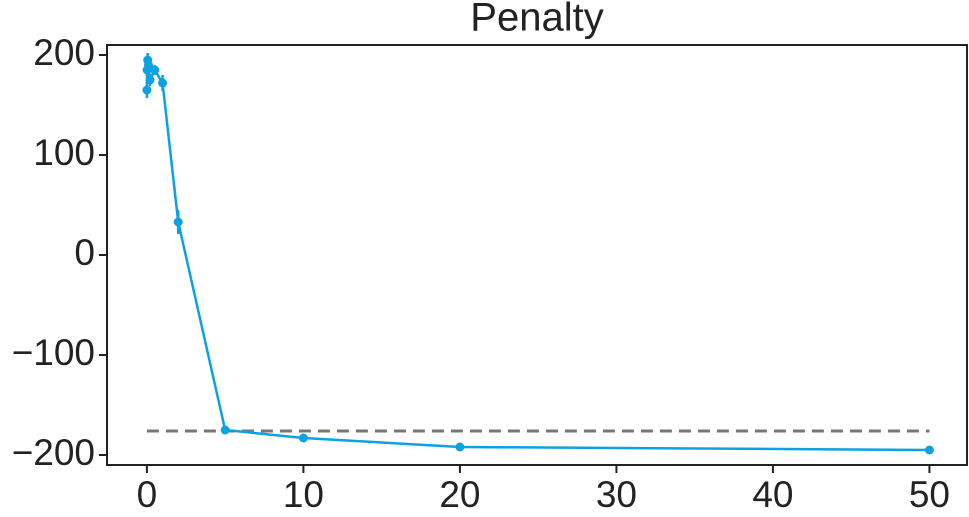  What do you see at coordinates (929, 494) in the screenshot?
I see `x-tick-label: 50` at bounding box center [929, 494].